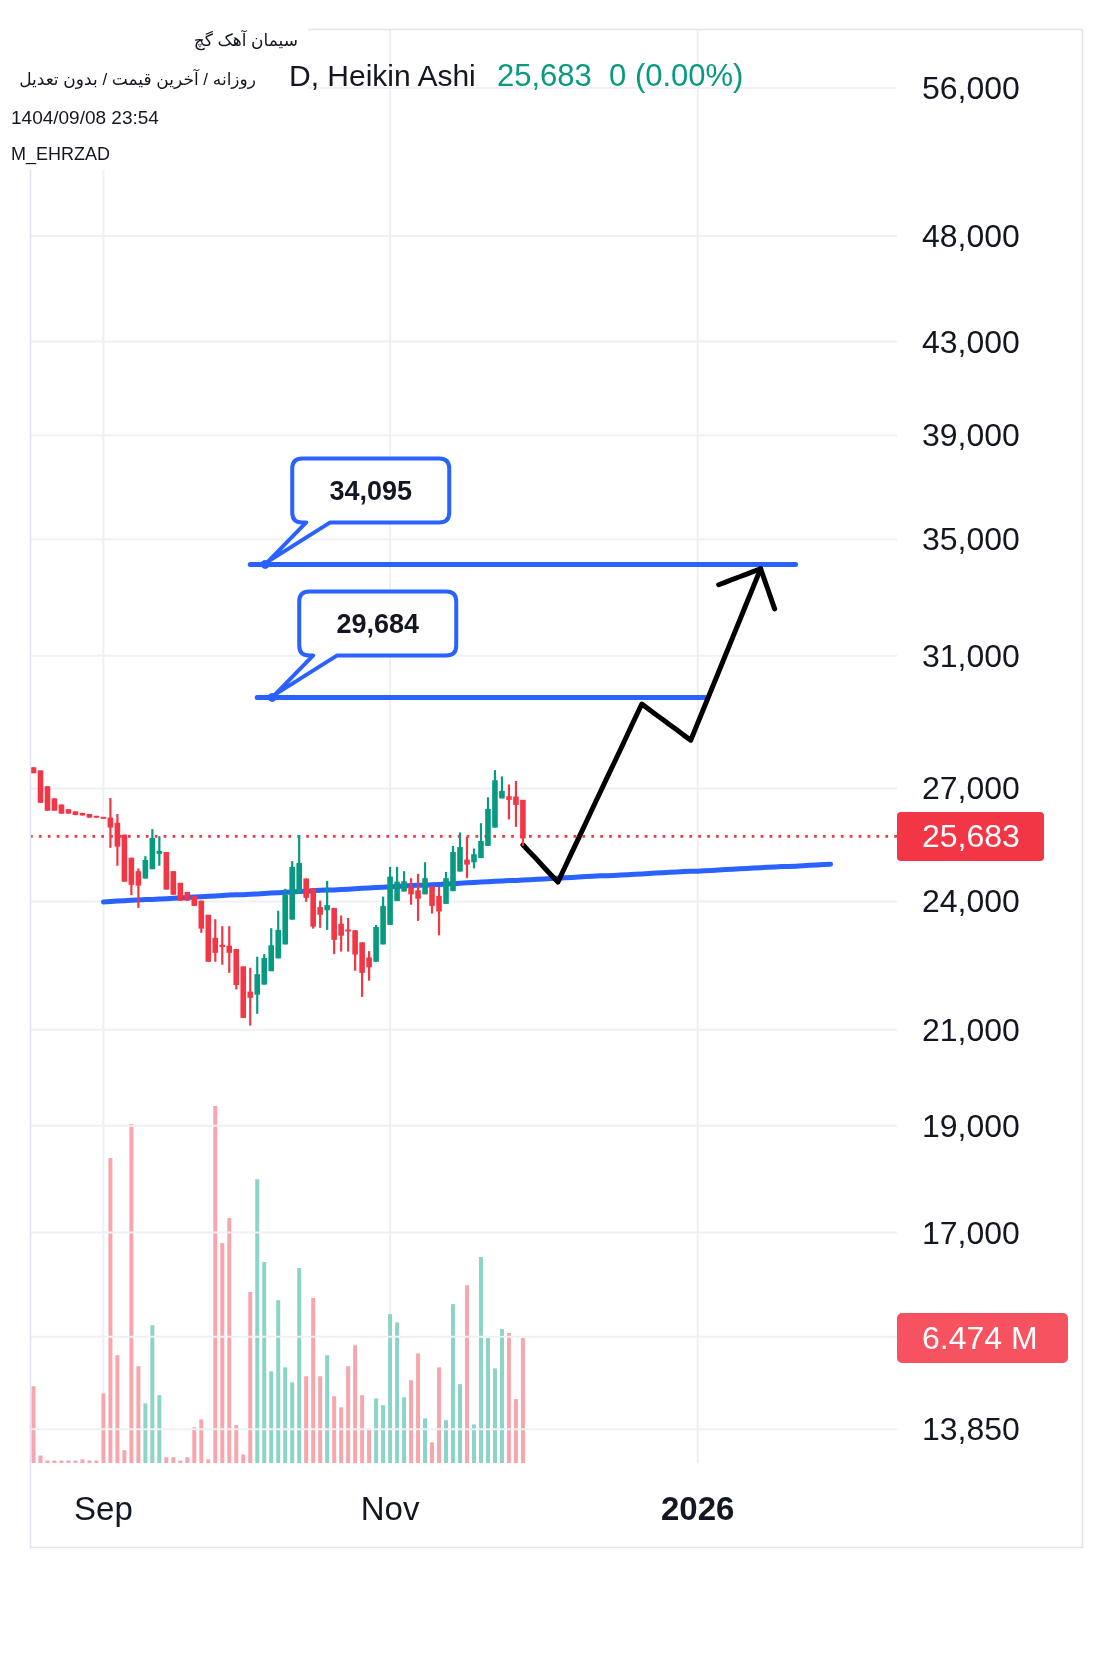 The image size is (1113, 1653). What do you see at coordinates (971, 341) in the screenshot?
I see `y-tick-label: 43,000` at bounding box center [971, 341].